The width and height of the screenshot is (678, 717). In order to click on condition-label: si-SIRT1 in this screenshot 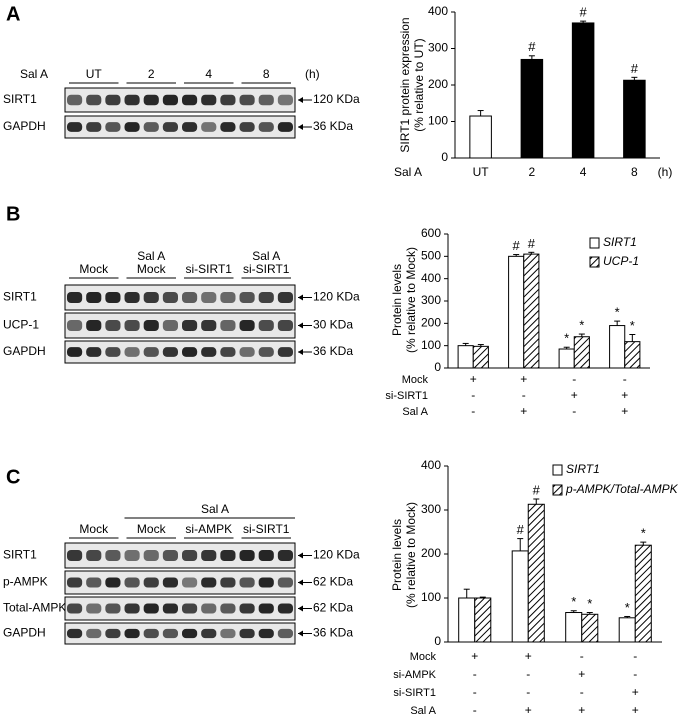, I will do `click(414, 693)`.